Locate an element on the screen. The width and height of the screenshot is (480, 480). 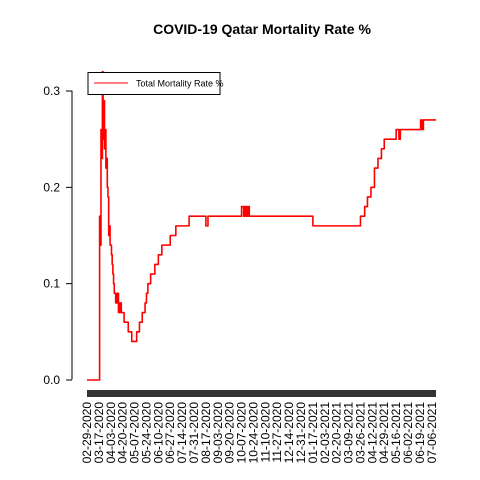
x-tick-label: 09-20-2020 is located at coordinates (230, 433).